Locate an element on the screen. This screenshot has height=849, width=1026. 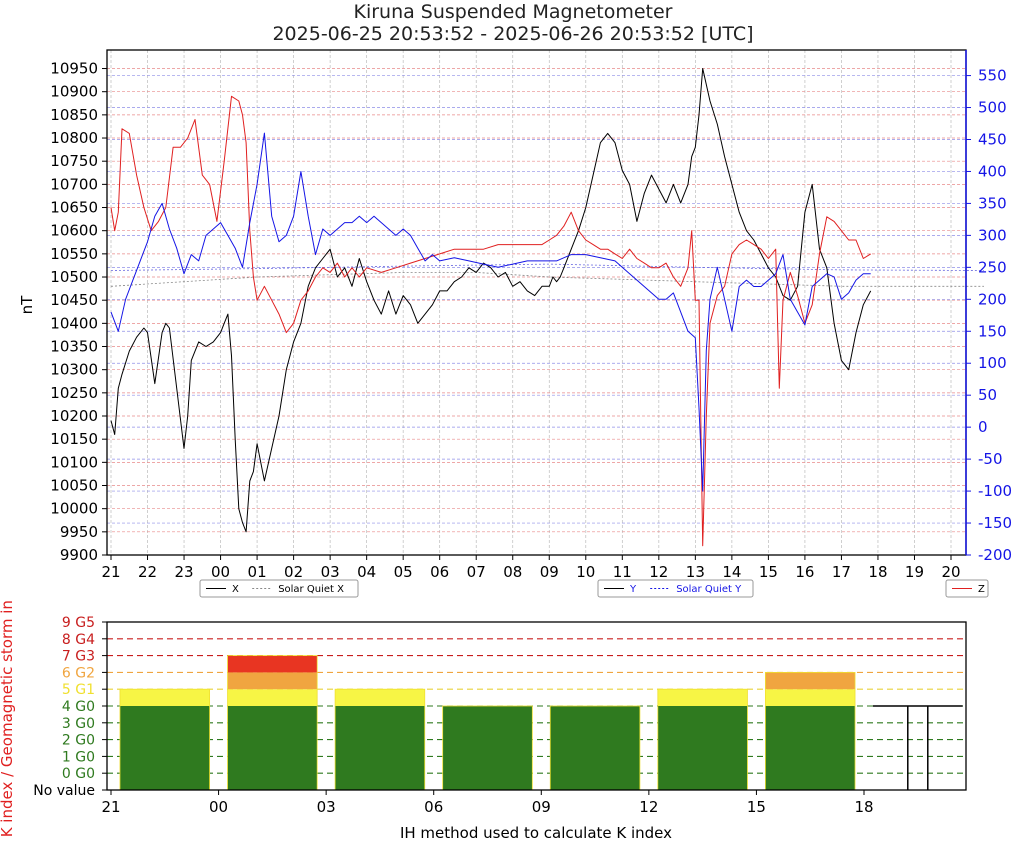
left-tick-label: 10800 is located at coordinates (74, 138).